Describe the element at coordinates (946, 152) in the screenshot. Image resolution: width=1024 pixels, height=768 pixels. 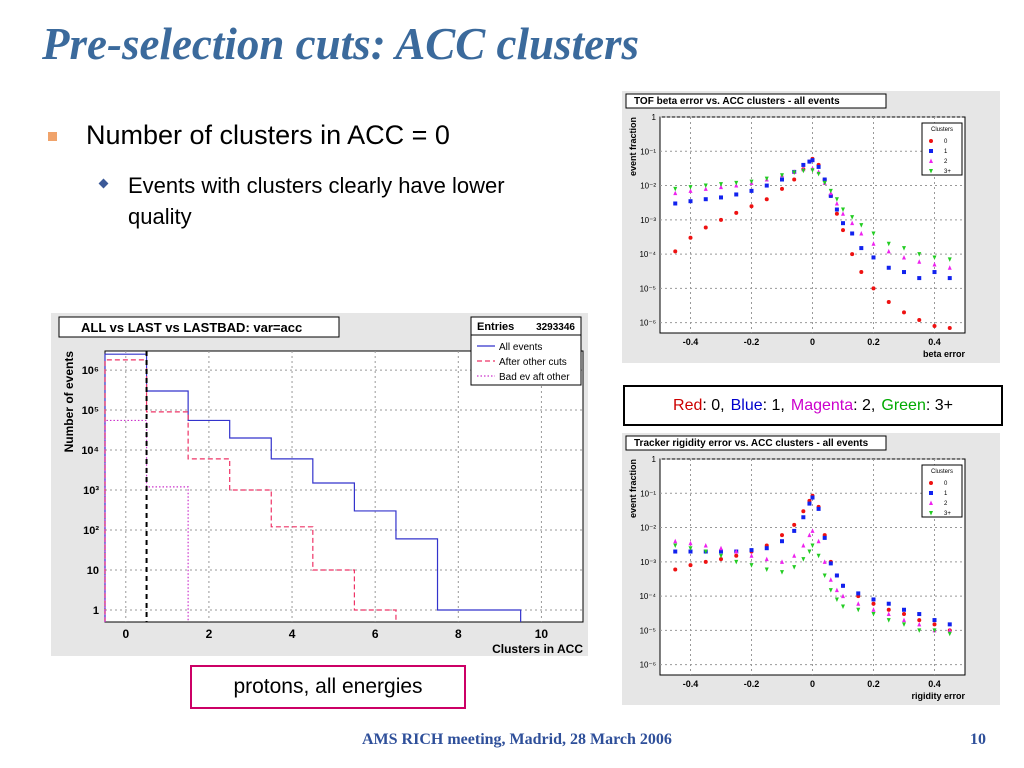
I see `legend-label: 1` at that location.